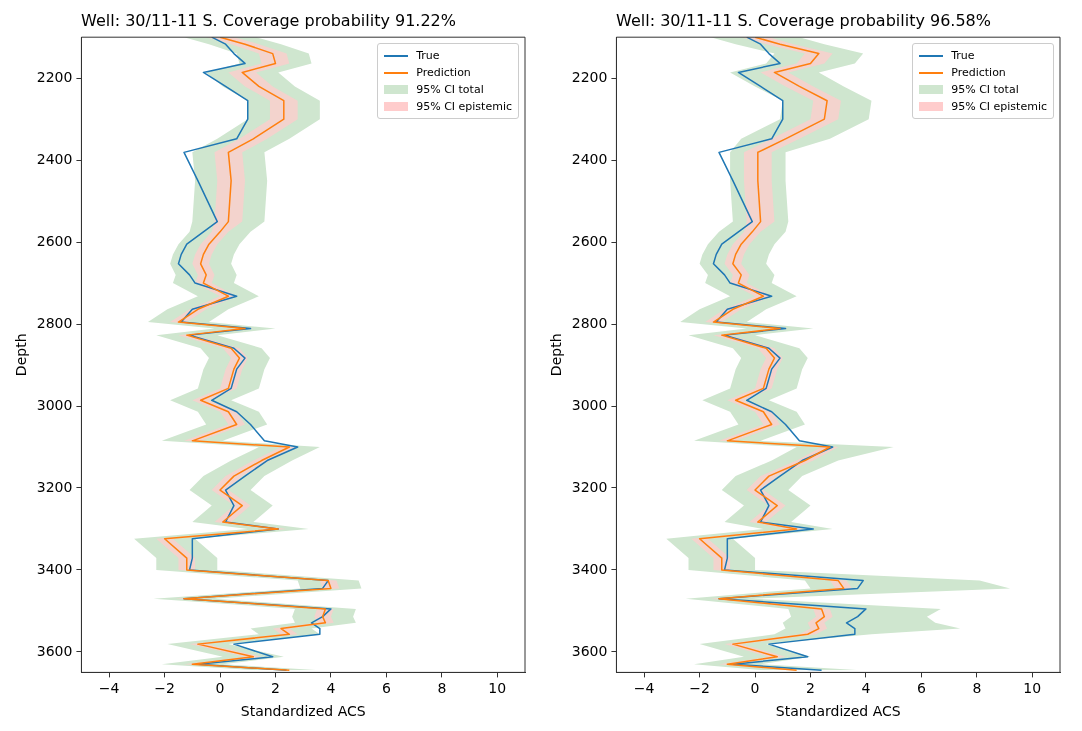 The height and width of the screenshot is (731, 1082). I want to click on chart-title: Well: 30/11-11 S. Coverage probability 96.58%, so click(803, 20).